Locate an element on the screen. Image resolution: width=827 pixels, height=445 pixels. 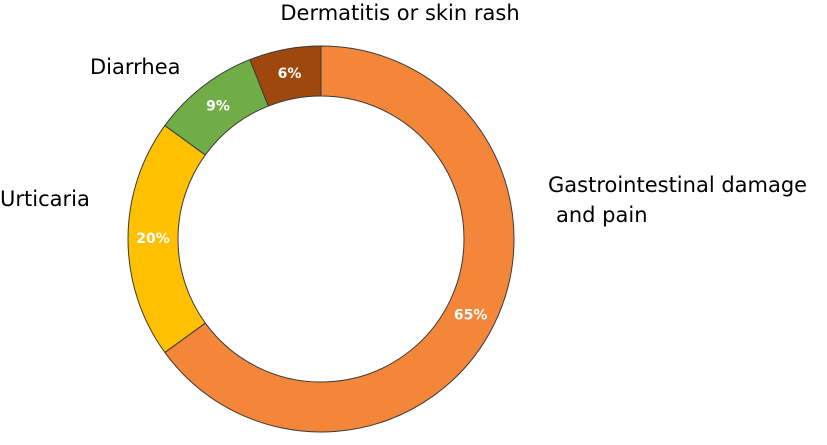
category-label: Dermatitis or skin rash is located at coordinates (399, 13).